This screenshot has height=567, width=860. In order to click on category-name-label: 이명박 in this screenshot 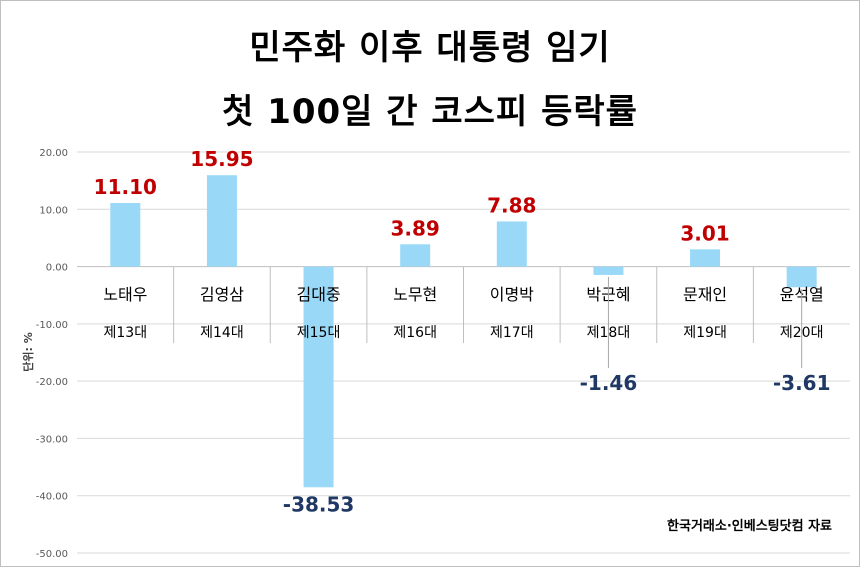, I will do `click(512, 294)`.